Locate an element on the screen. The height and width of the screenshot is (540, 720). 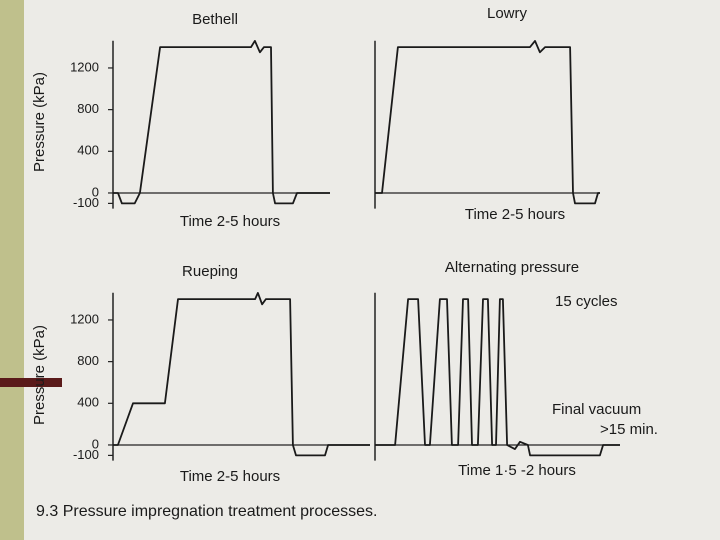
annotation: >15 min. is located at coordinates (629, 429).